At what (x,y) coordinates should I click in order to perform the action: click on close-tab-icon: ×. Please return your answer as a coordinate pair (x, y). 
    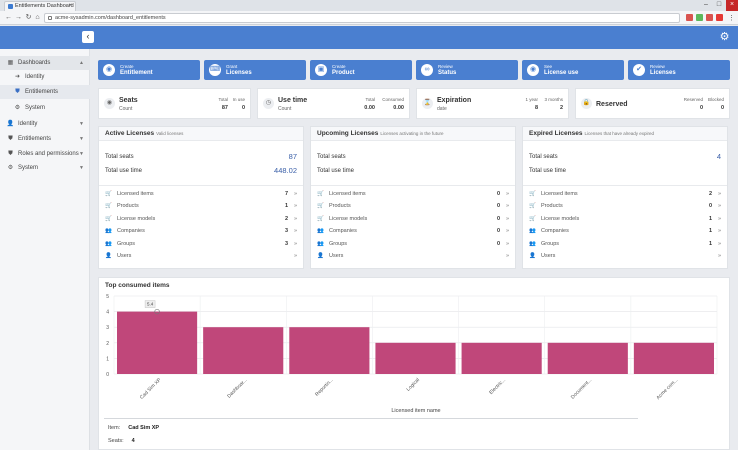
    Looking at the image, I should click on (70, 6).